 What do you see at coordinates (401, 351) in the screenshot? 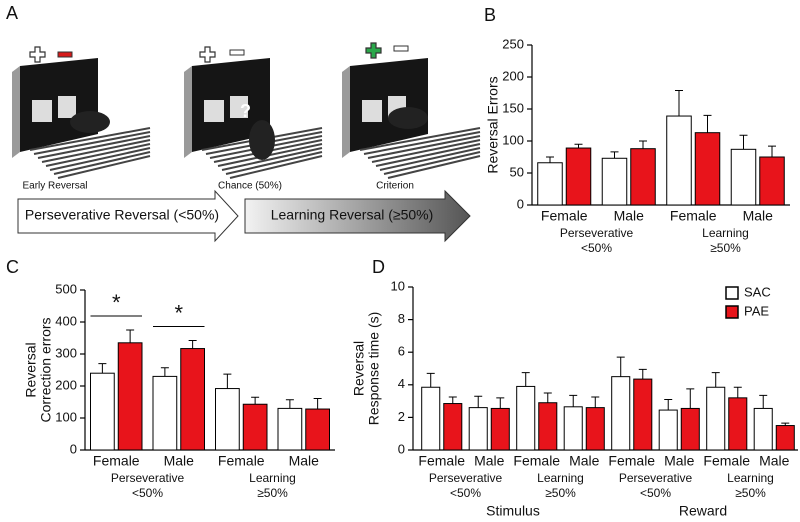
I see `y-tick-label: 6` at bounding box center [401, 351].